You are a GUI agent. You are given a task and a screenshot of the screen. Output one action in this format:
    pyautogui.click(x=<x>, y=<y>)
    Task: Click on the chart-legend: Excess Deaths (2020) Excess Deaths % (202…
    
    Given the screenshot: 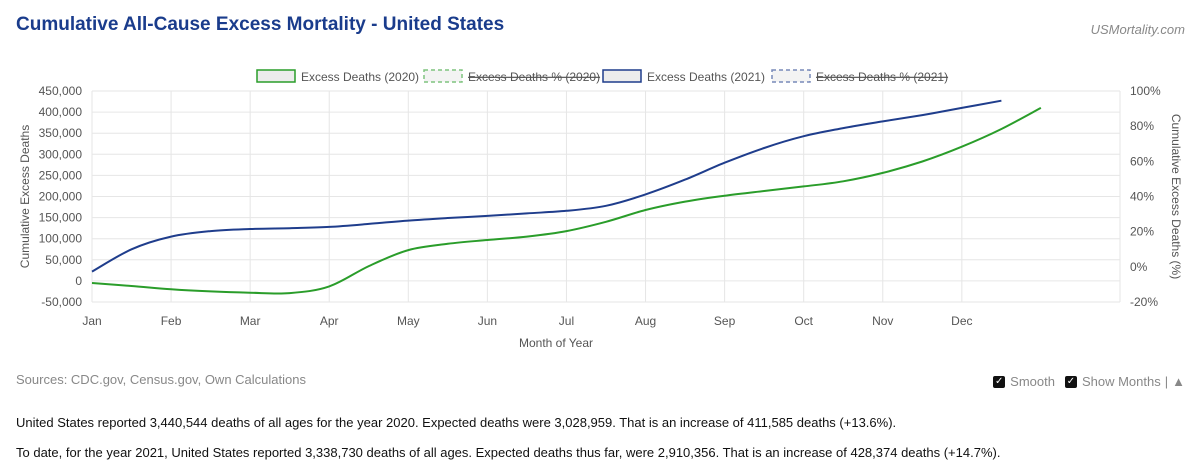 What is the action you would take?
    pyautogui.click(x=602, y=76)
    